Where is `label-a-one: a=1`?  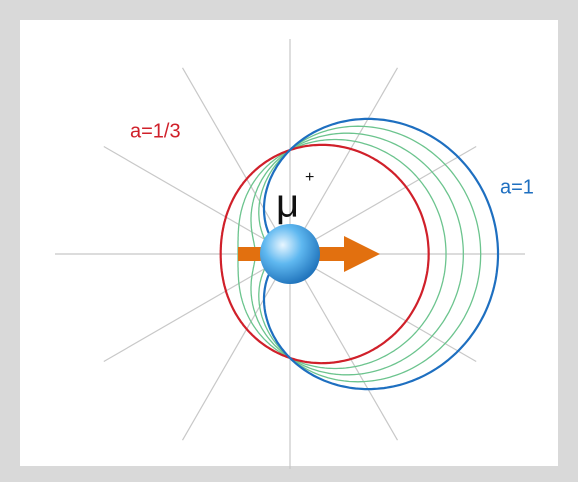 label-a-one: a=1 is located at coordinates (517, 187).